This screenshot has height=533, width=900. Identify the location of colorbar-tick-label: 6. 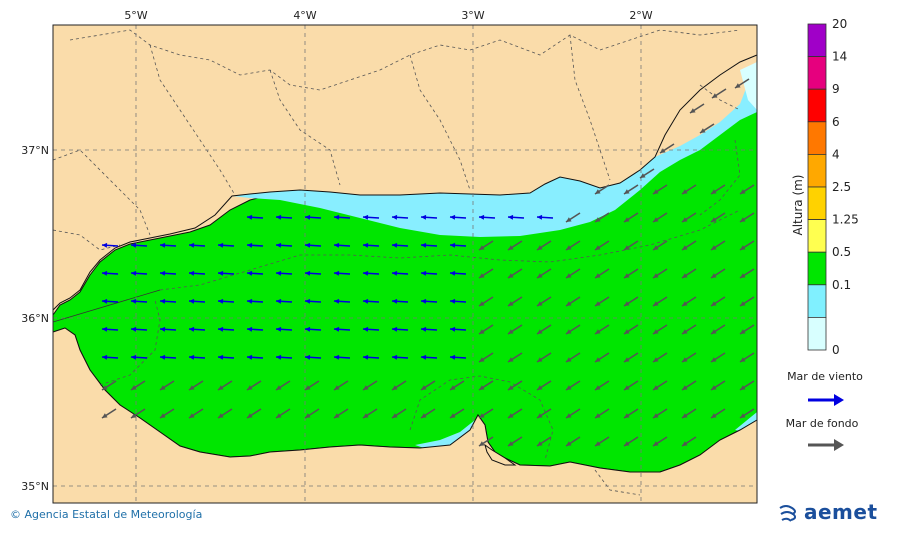
(836, 122).